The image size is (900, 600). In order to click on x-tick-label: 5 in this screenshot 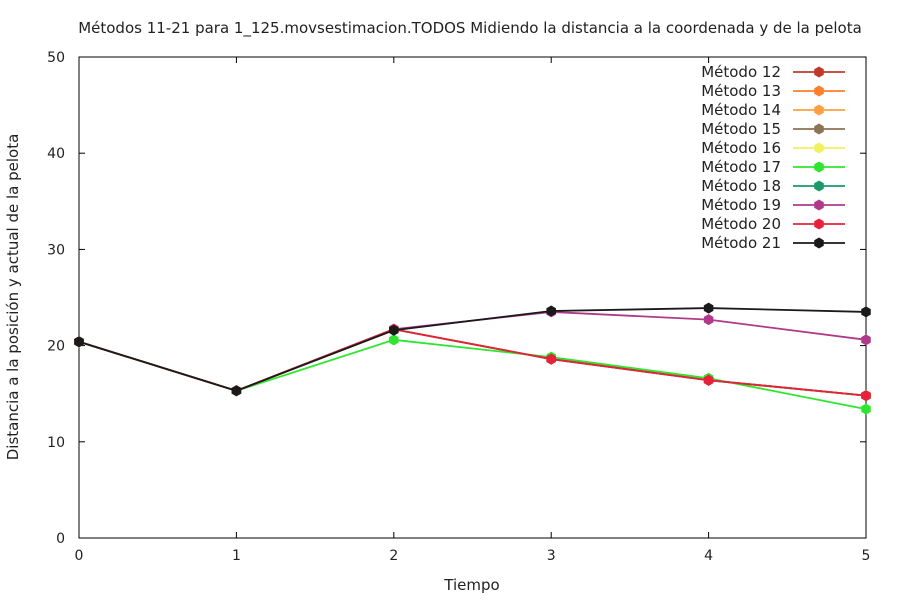, I will do `click(866, 556)`.